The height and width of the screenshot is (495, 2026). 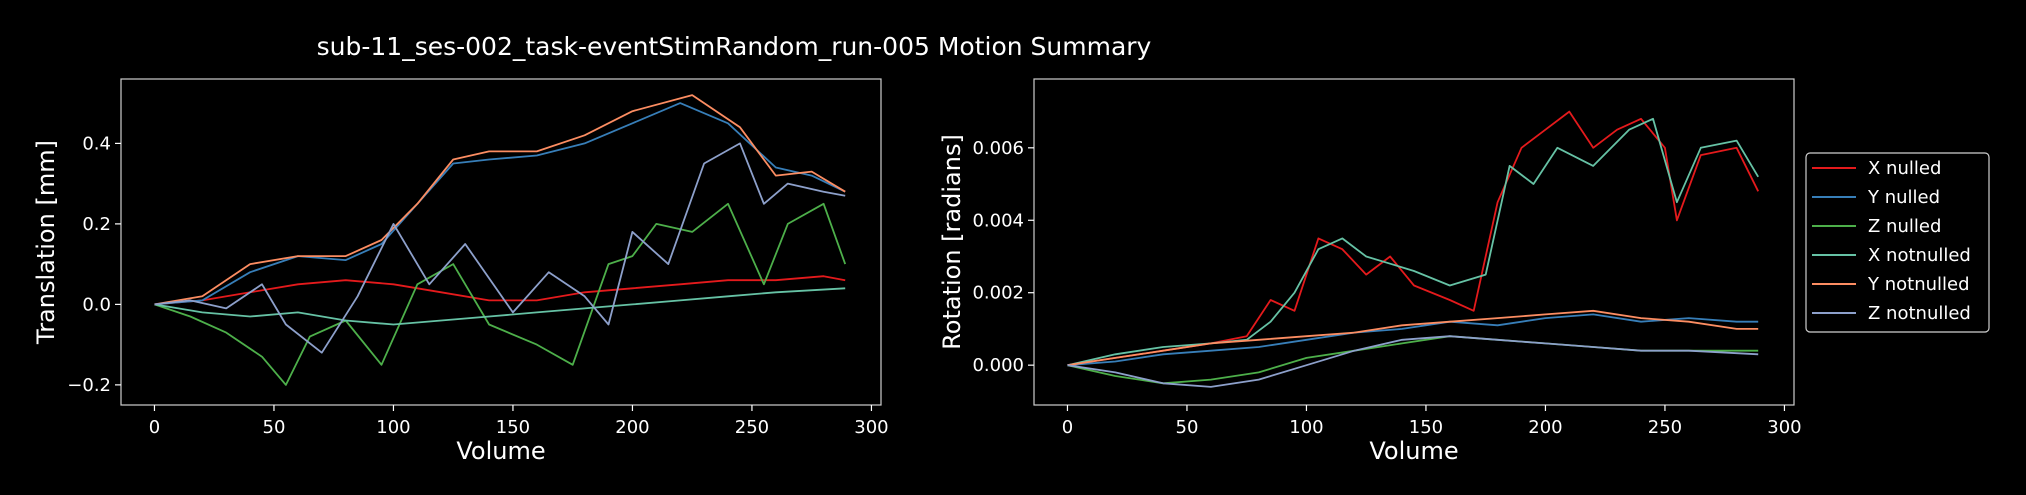 What do you see at coordinates (96, 304) in the screenshot?
I see `y-tick-label: 0.0` at bounding box center [96, 304].